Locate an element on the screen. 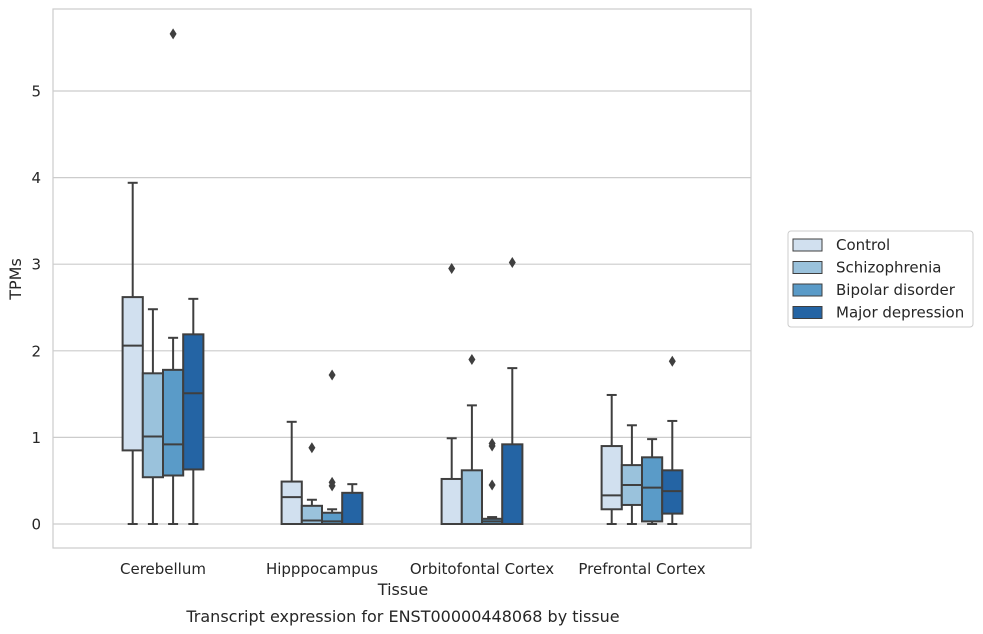 The image size is (983, 634). y-tick-label: 3 is located at coordinates (36, 265).